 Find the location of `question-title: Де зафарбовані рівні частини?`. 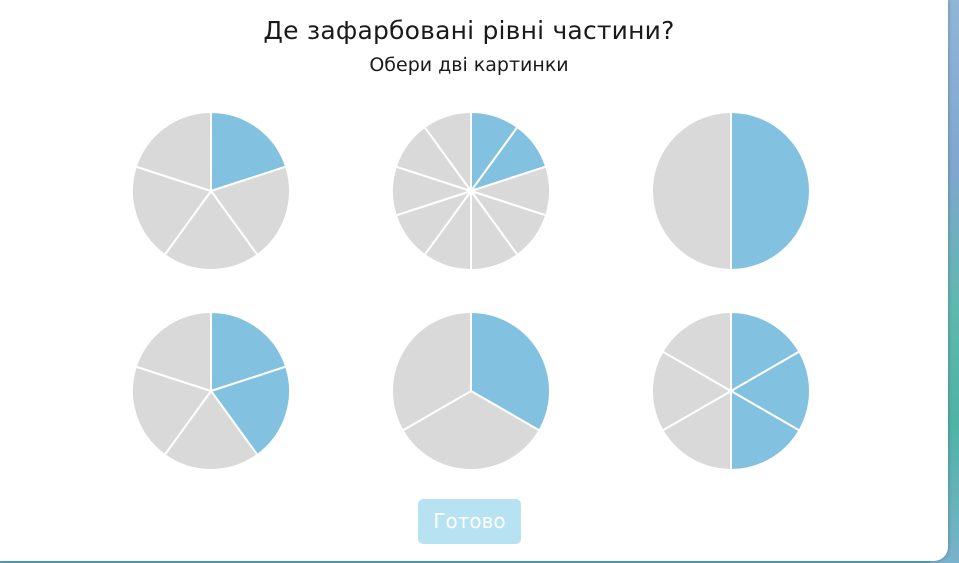

question-title: Де зафарбовані рівні частини? is located at coordinates (469, 30).